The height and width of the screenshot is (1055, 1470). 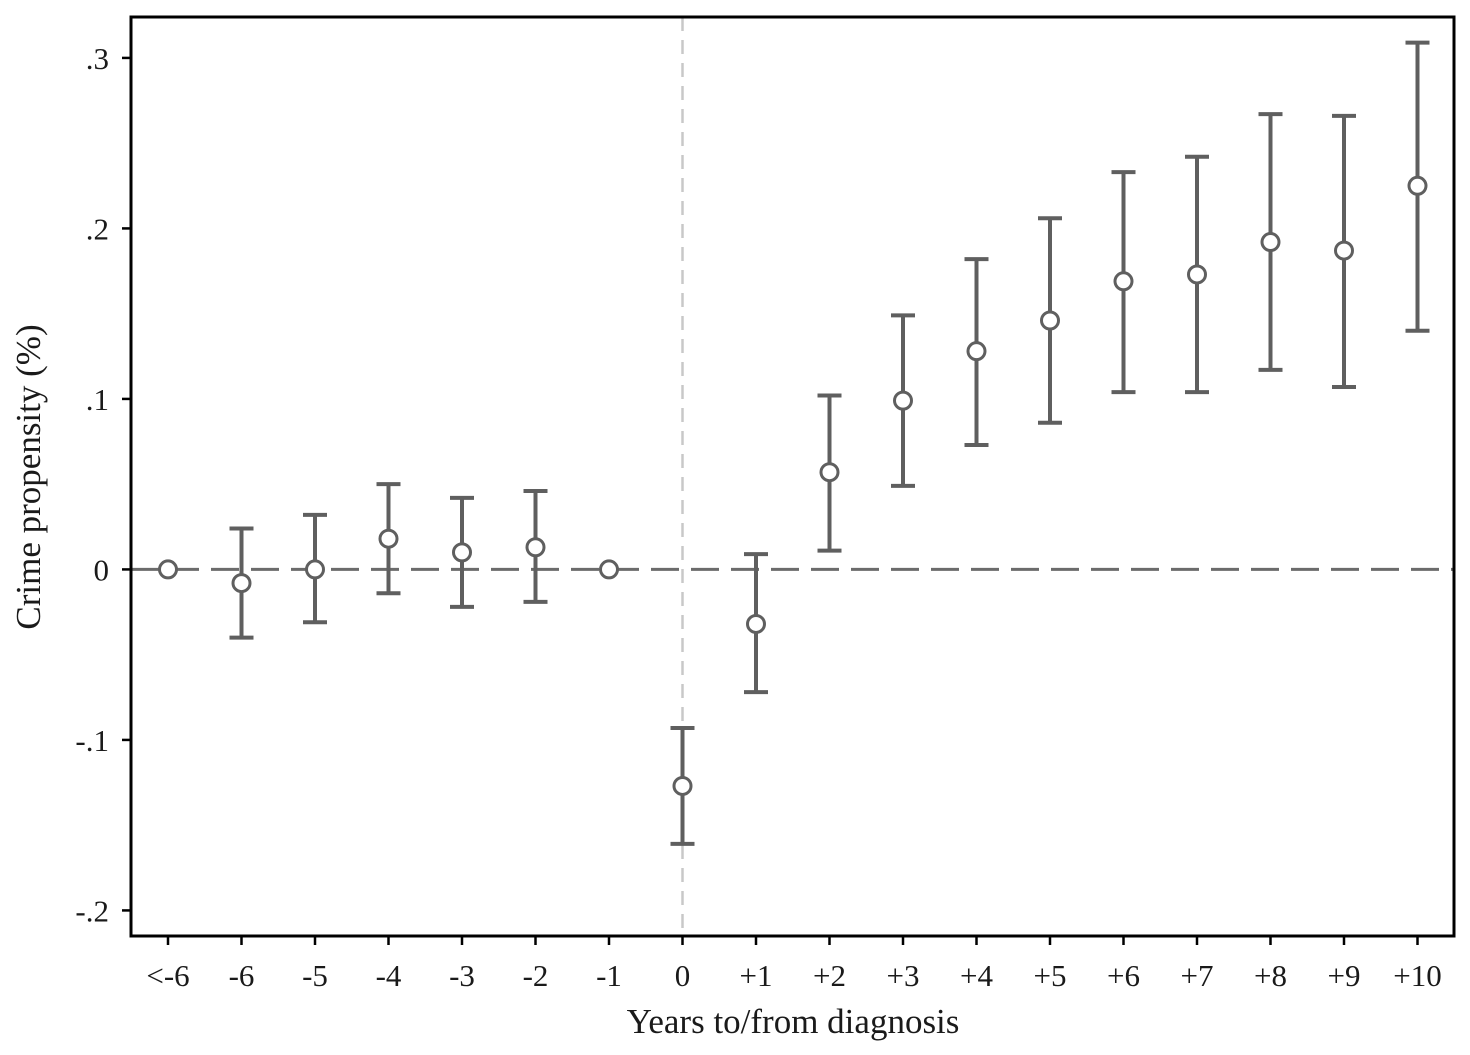 I want to click on x-tick-label: +4, so click(x=976, y=975).